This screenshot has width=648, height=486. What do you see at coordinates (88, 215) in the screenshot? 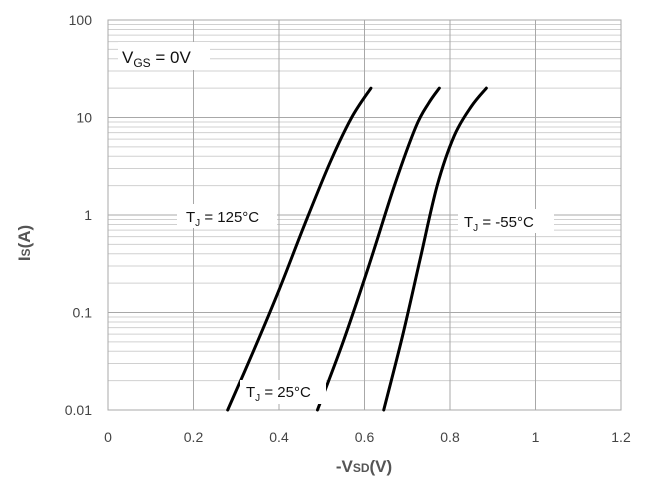
I see `y-tick-label: 1` at bounding box center [88, 215].